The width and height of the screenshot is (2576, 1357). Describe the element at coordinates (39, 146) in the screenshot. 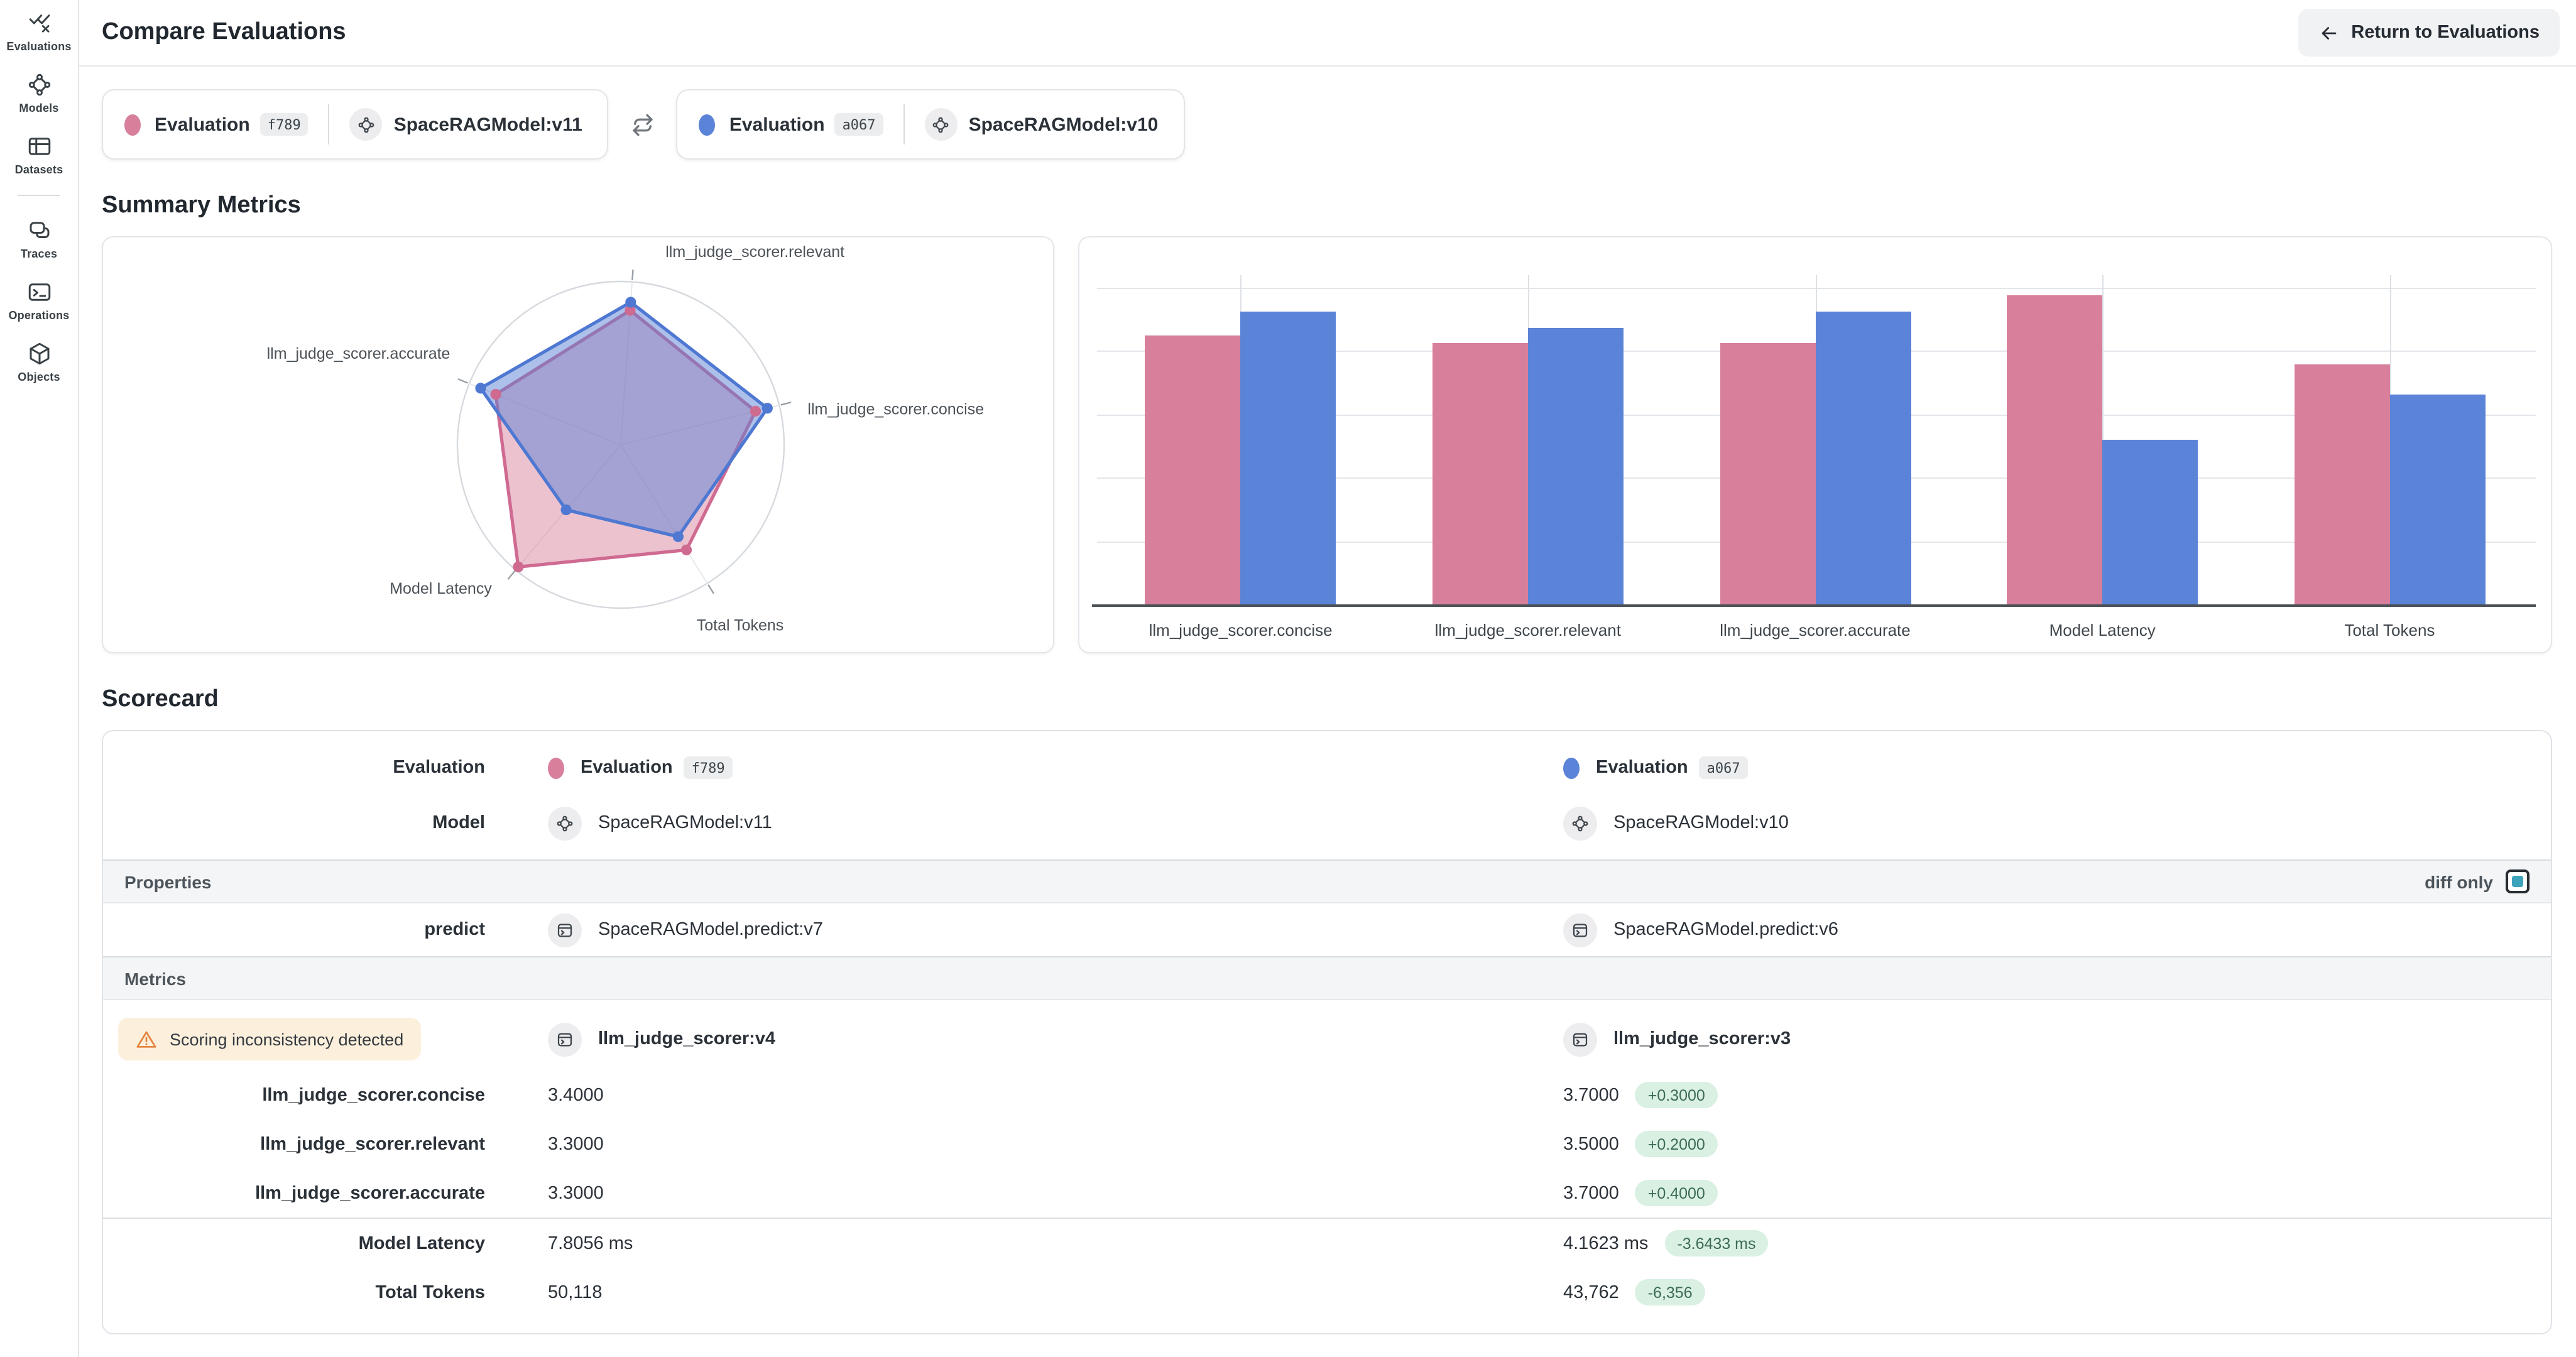

I see `datasets-icon` at that location.